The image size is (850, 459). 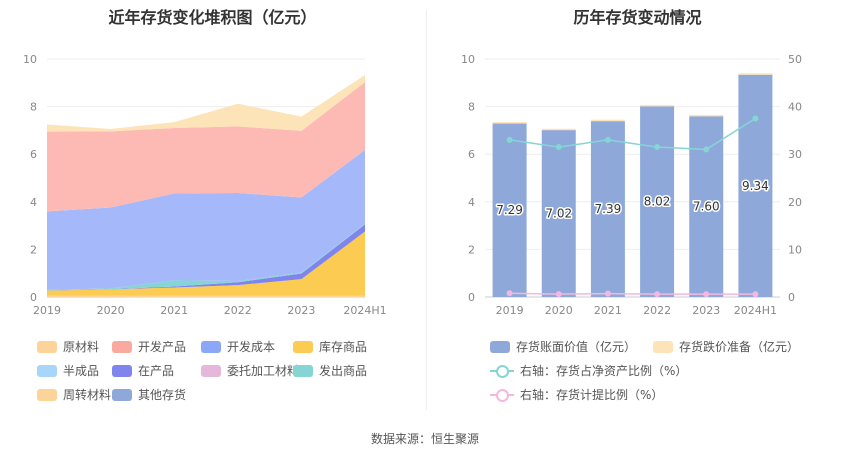 I want to click on legend-label: 发出商品, so click(x=343, y=371).